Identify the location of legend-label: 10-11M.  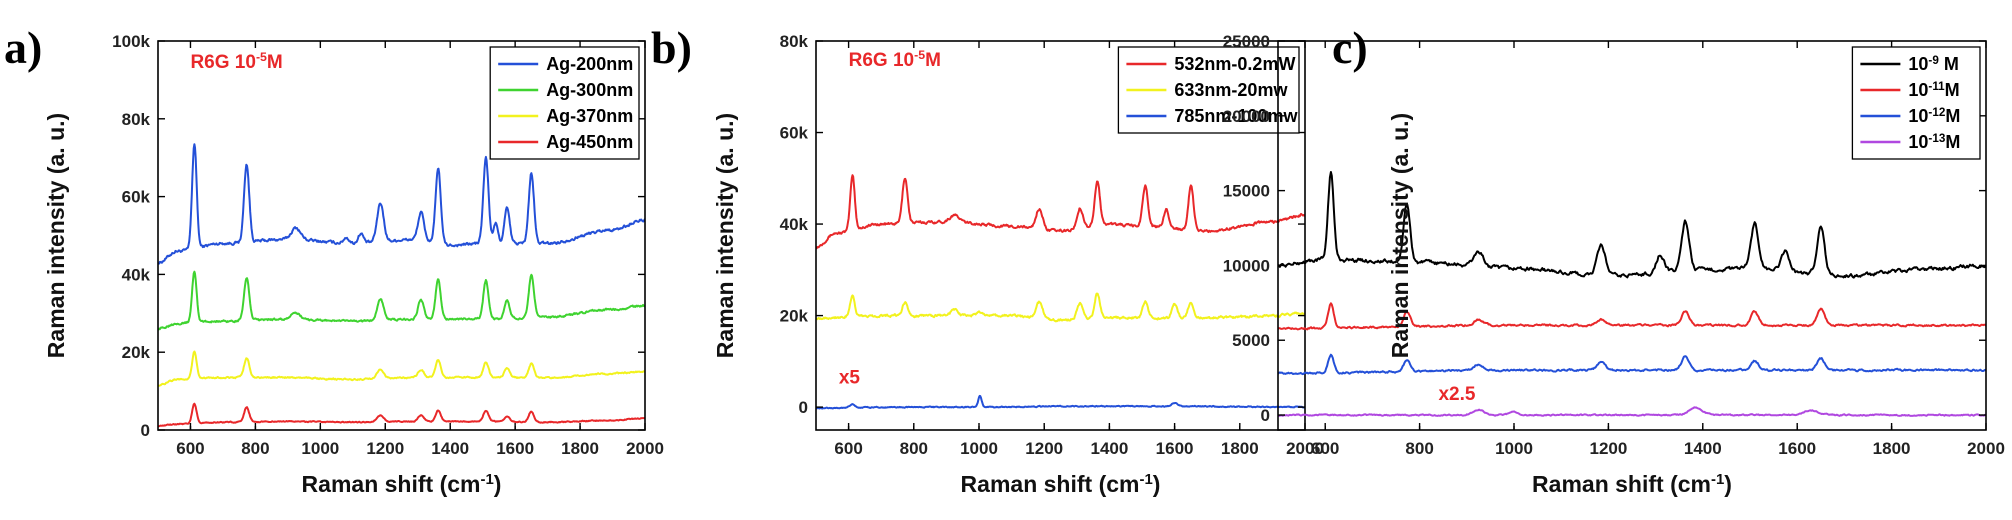
(1933, 90).